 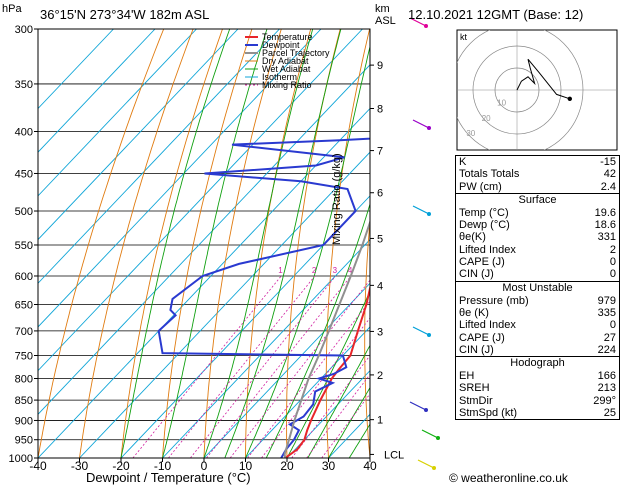 I want to click on pressure-tick-label: 350, so click(x=24, y=85).